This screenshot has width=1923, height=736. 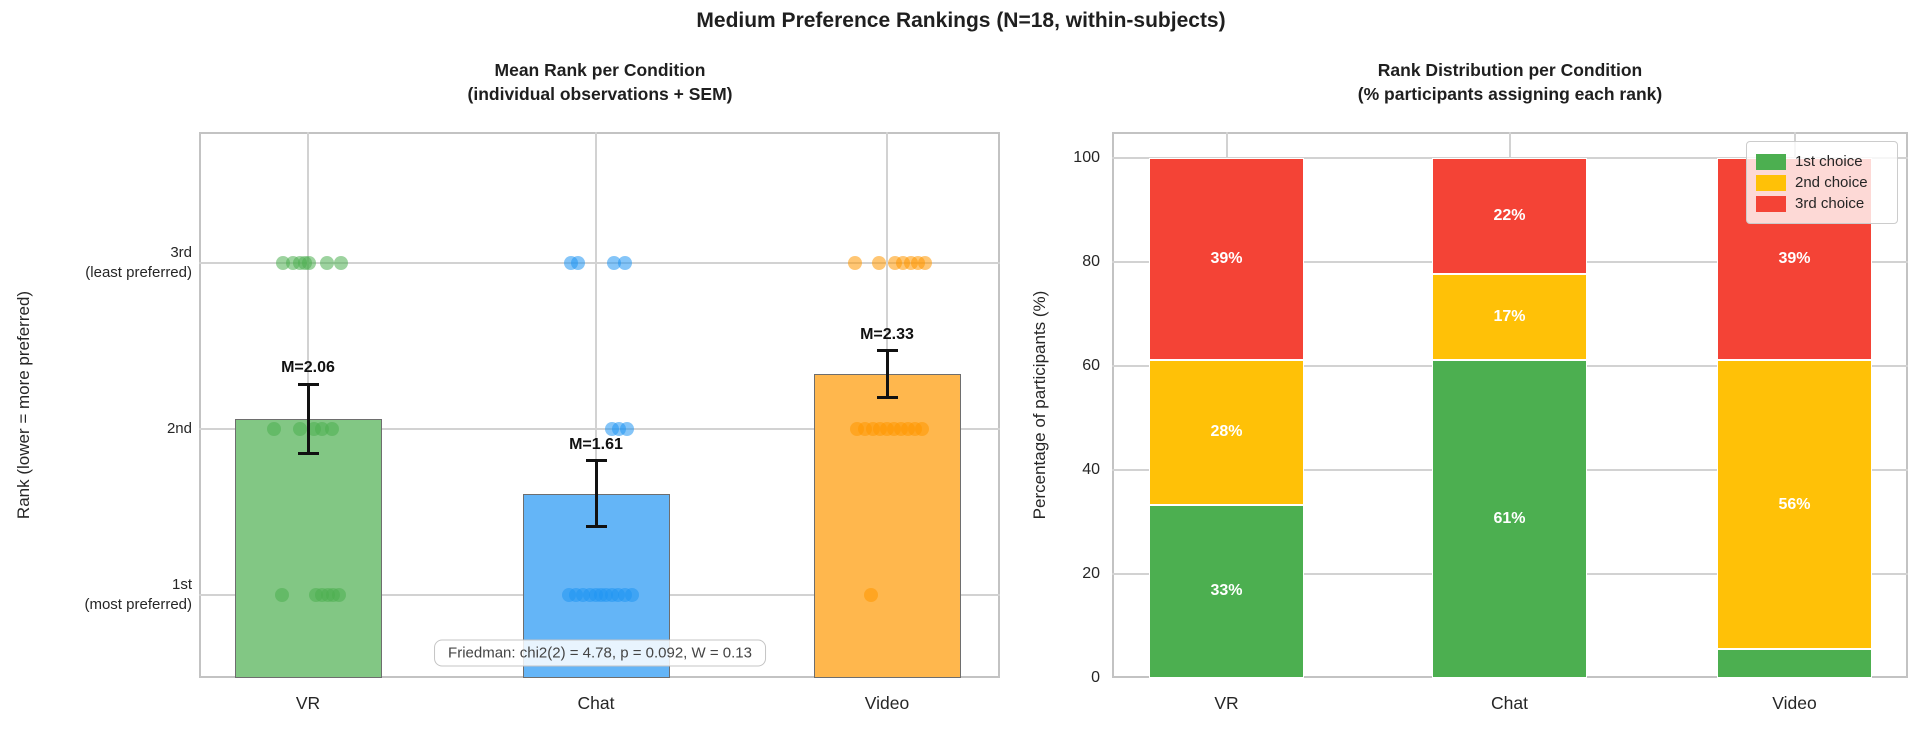 I want to click on percent-label-vr-3rd-choice: 39%, so click(x=1226, y=259).